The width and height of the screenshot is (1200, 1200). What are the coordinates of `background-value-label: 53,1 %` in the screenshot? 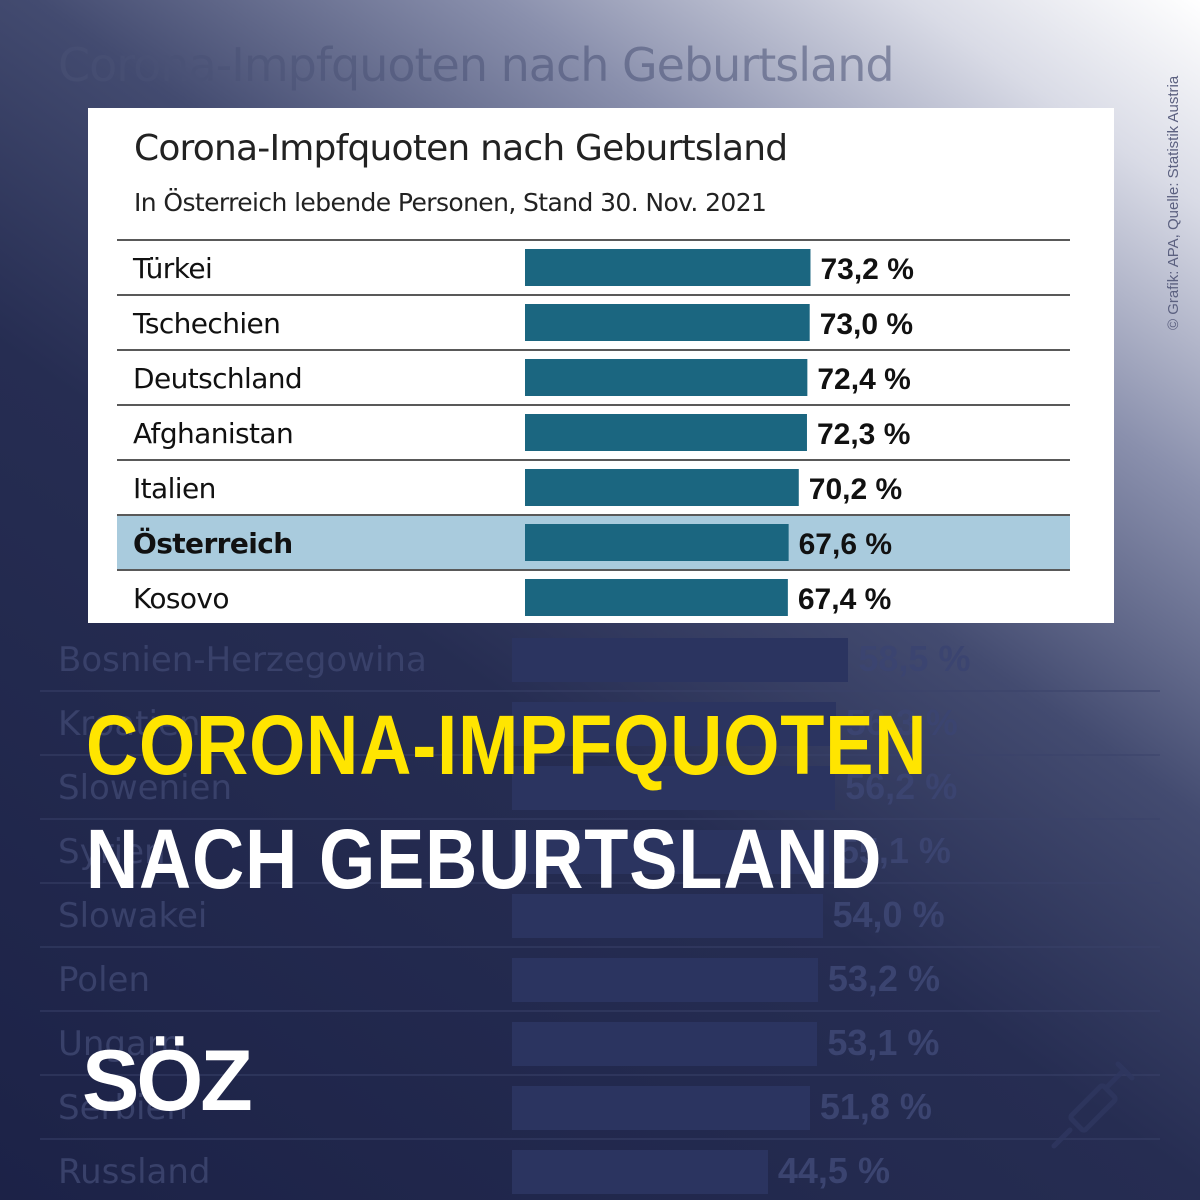 It's located at (883, 1042).